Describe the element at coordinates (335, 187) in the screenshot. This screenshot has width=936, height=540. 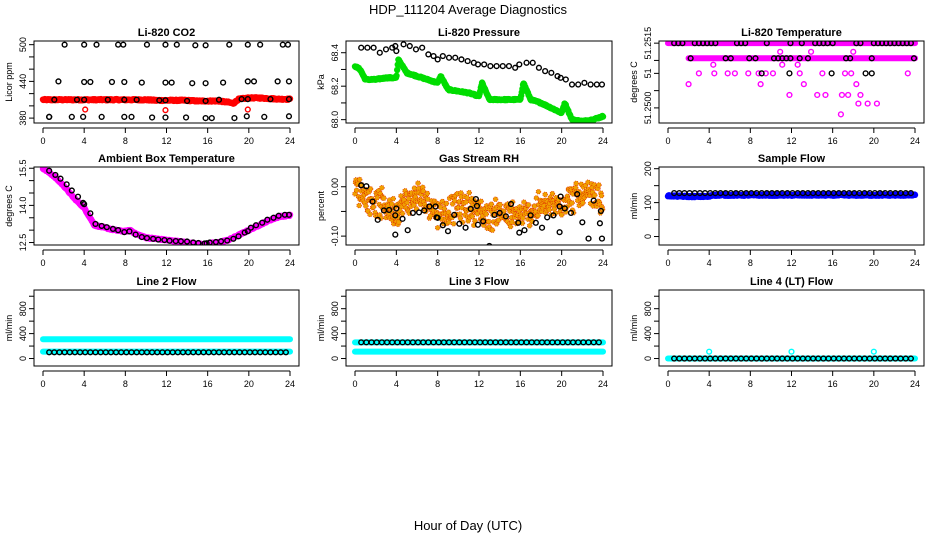
I see `y-tick-label: 0.00` at that location.